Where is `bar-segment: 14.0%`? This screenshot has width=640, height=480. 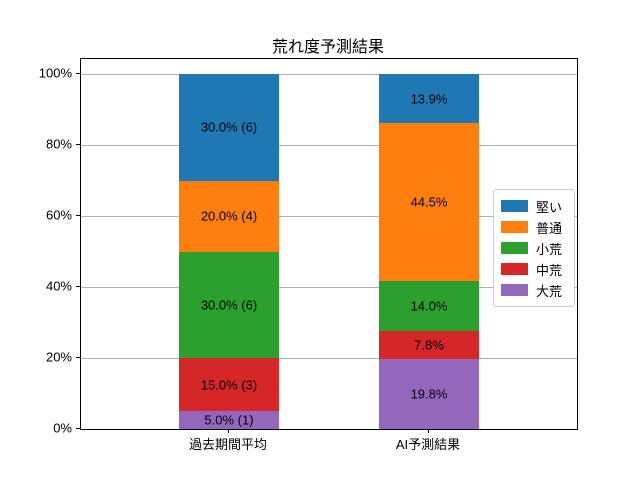
bar-segment: 14.0% is located at coordinates (429, 306).